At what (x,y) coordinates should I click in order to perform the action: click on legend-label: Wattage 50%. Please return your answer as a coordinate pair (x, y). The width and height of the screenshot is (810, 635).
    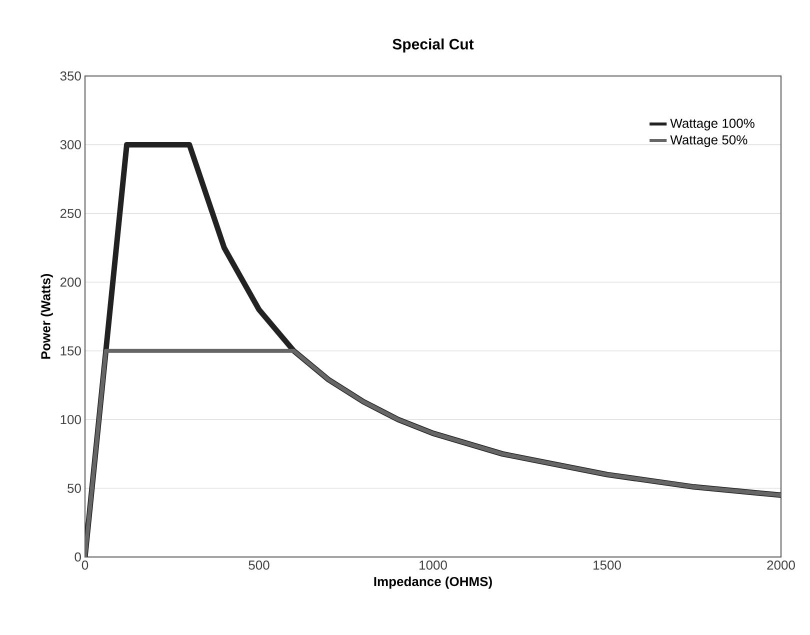
    Looking at the image, I should click on (709, 141).